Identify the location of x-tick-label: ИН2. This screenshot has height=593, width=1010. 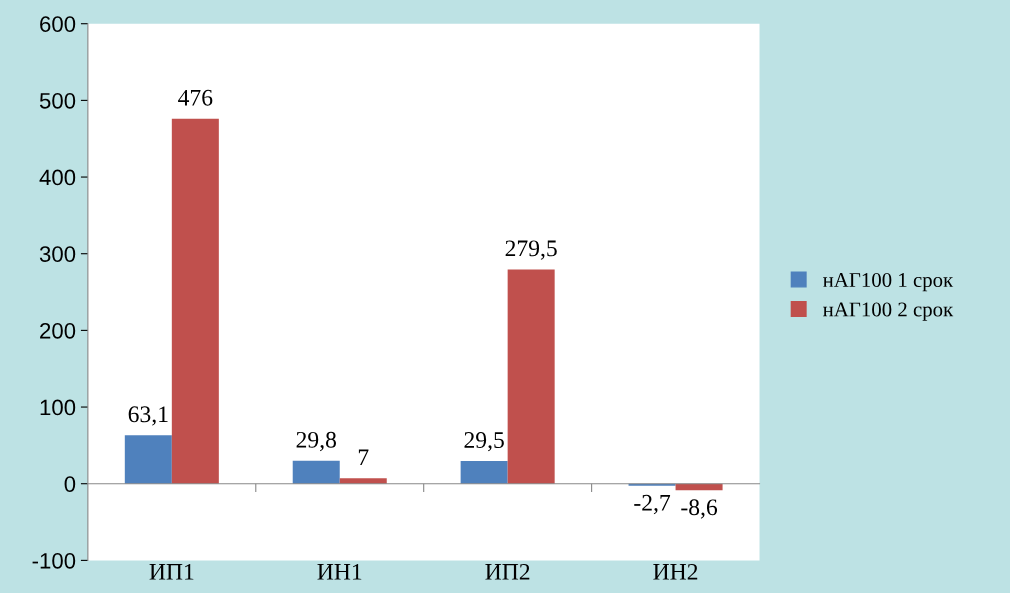
(675, 571).